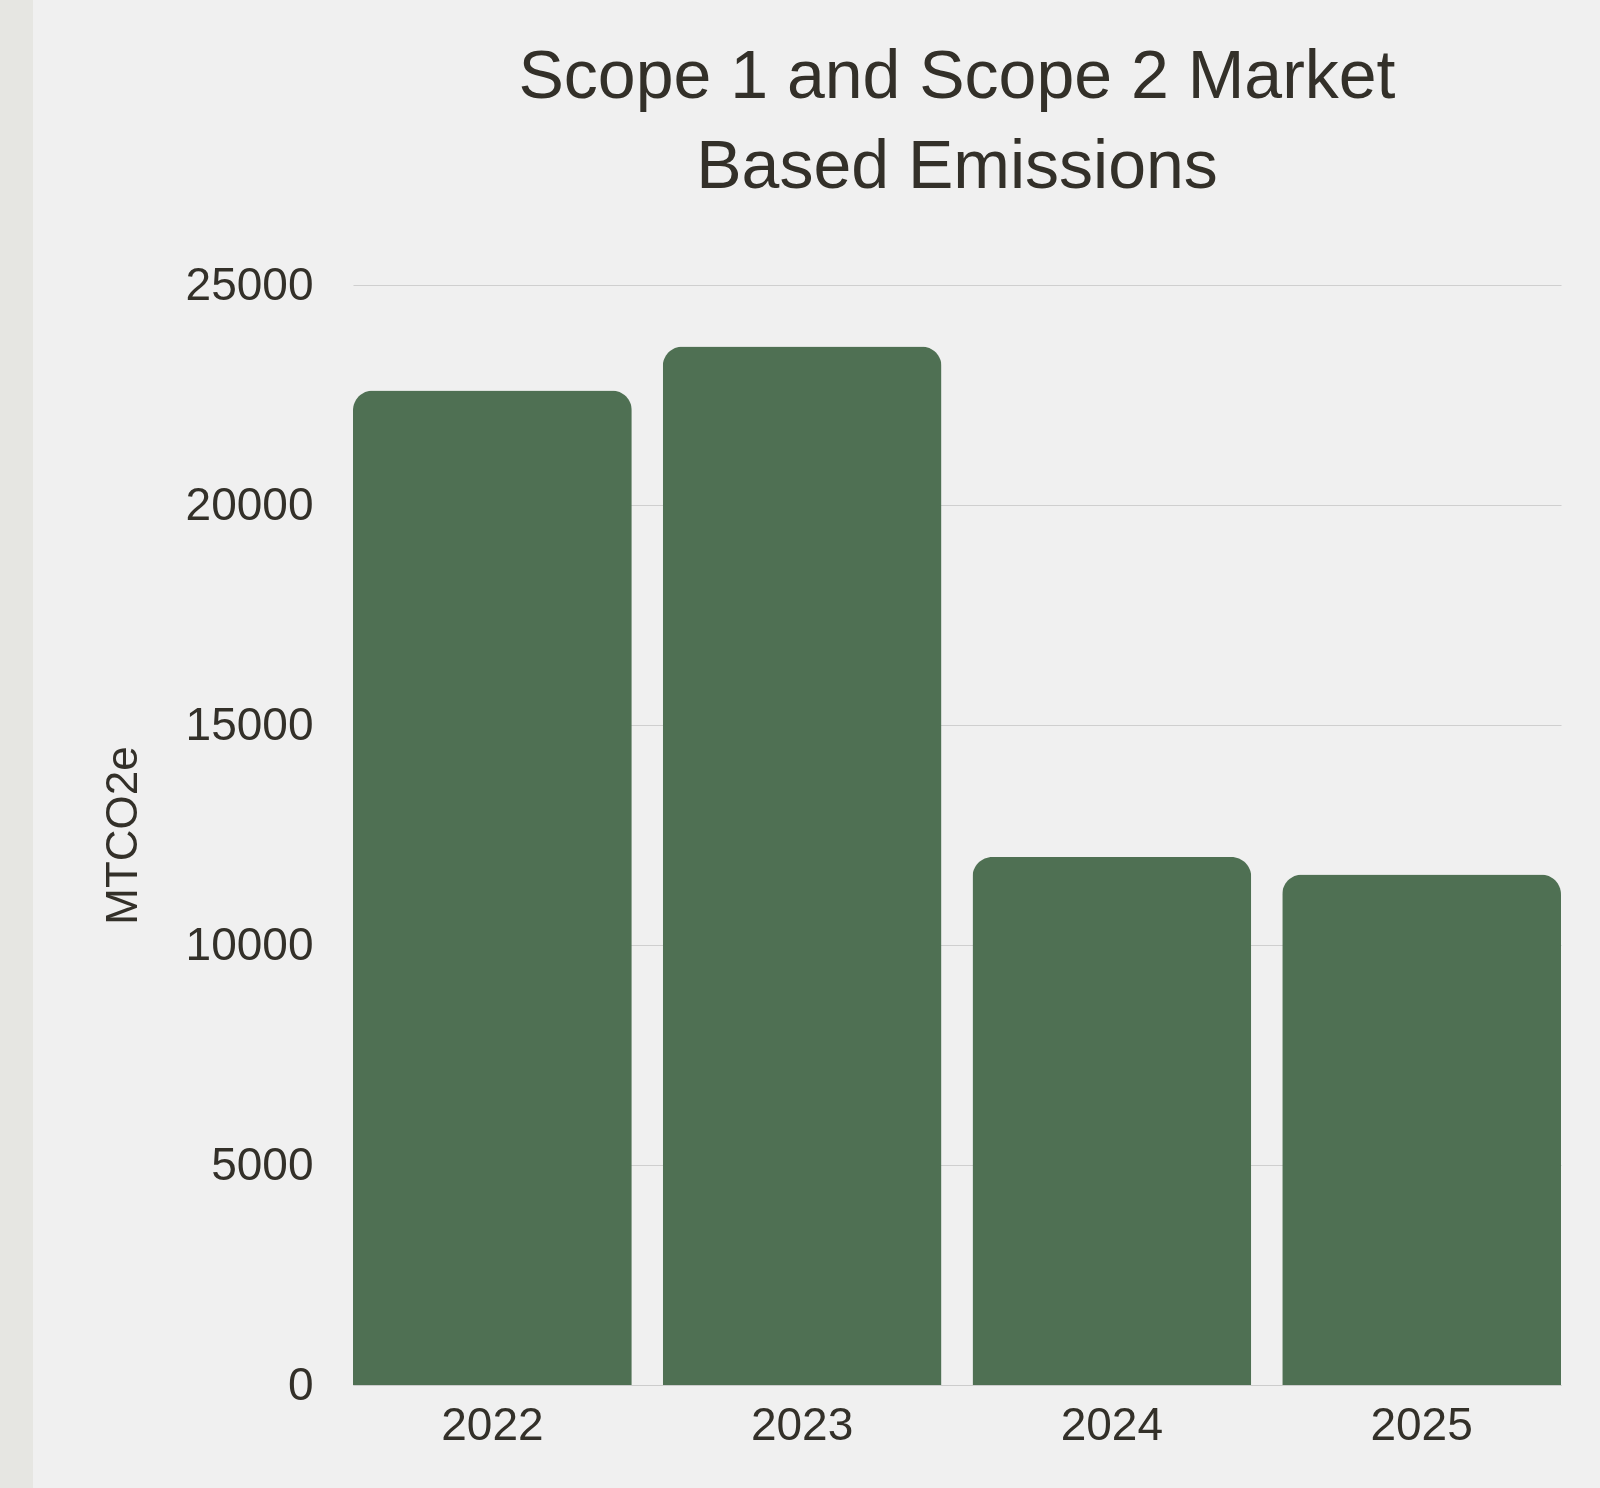  What do you see at coordinates (249, 503) in the screenshot?
I see `y-tick-label: 20000` at bounding box center [249, 503].